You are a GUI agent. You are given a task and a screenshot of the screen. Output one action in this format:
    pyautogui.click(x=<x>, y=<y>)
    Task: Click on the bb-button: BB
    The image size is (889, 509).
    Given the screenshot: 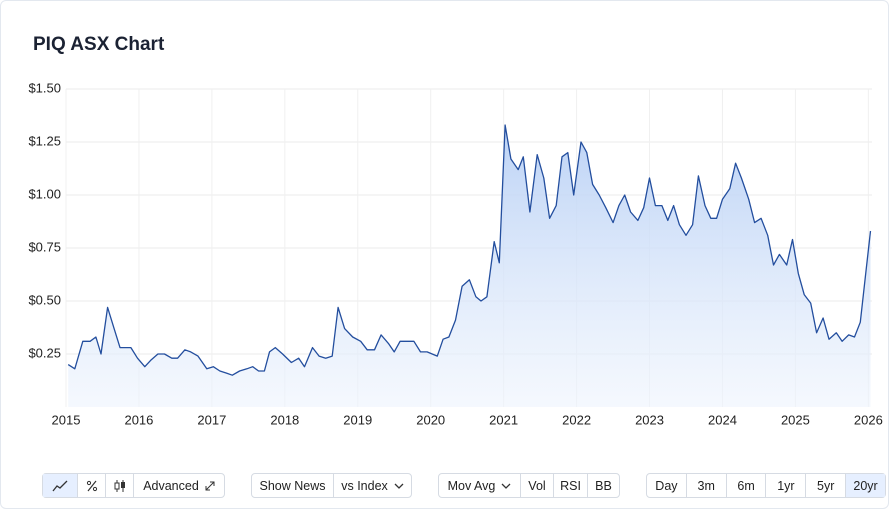 What is the action you would take?
    pyautogui.click(x=603, y=485)
    